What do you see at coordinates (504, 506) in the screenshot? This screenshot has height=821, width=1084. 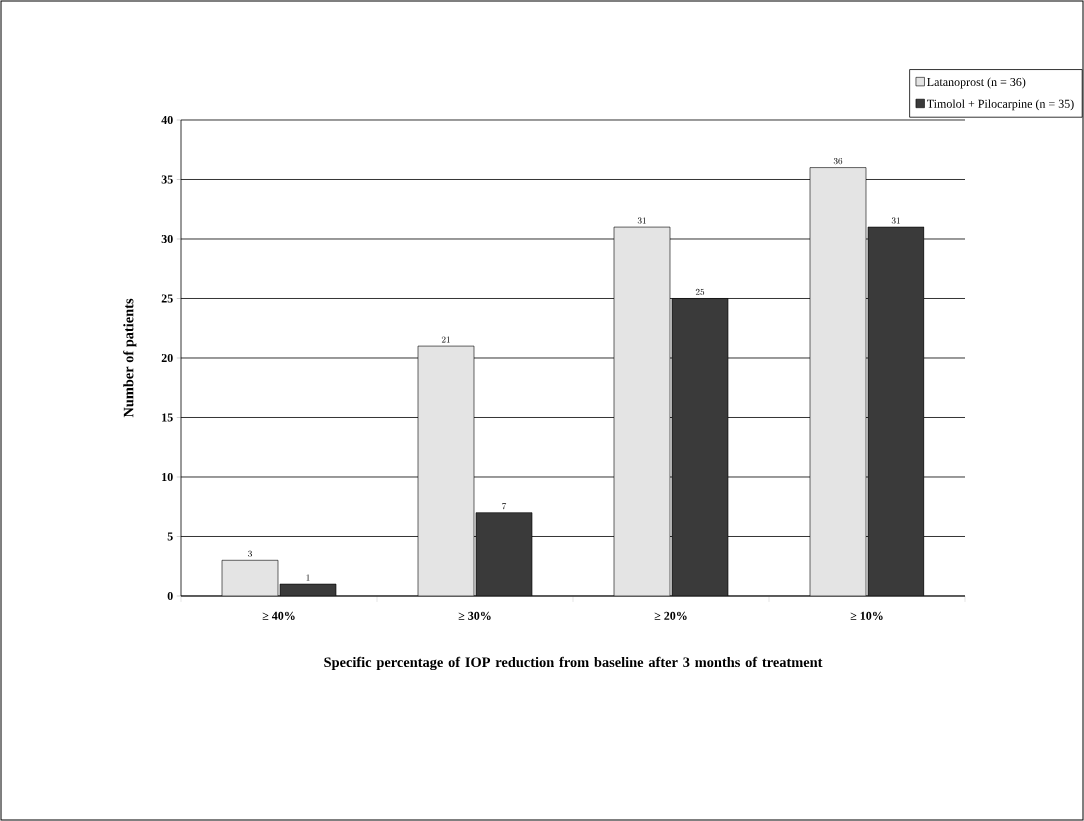 I see `data-label: 7` at bounding box center [504, 506].